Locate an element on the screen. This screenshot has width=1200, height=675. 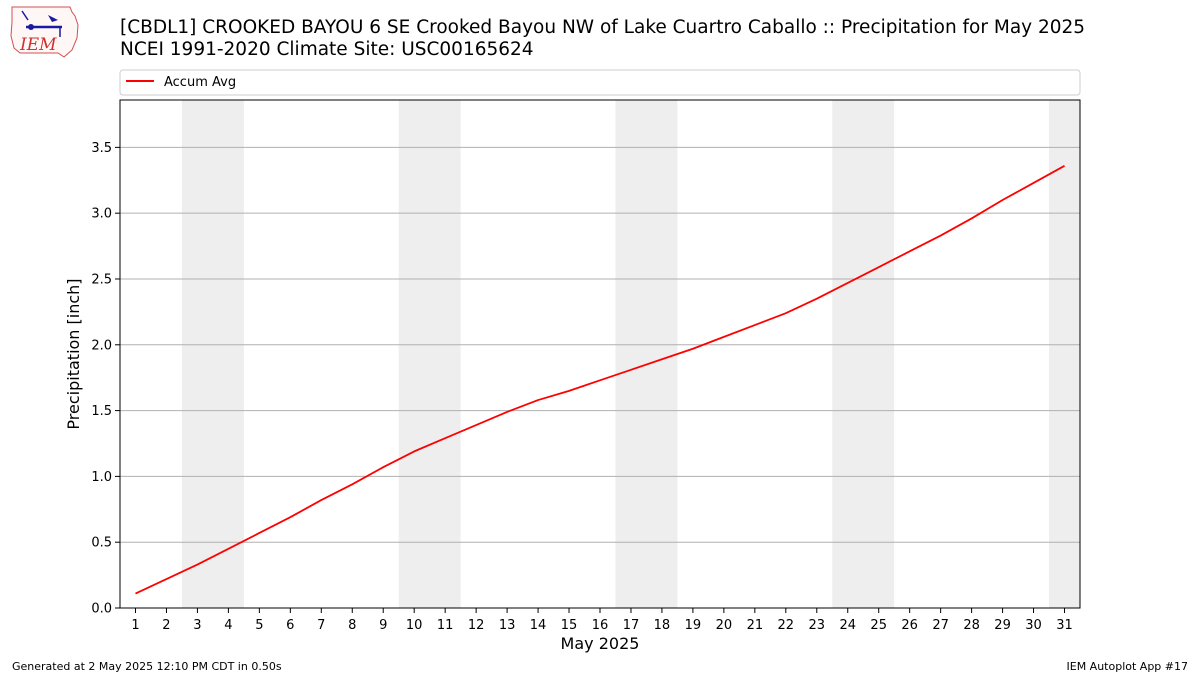
y-tick-label: 0.0 is located at coordinates (101, 609).